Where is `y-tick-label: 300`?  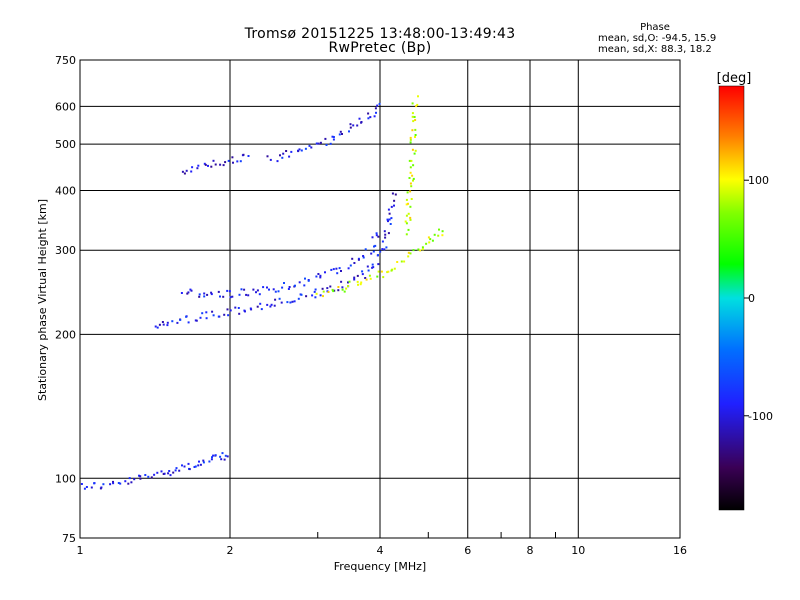 y-tick-label: 300 is located at coordinates (65, 250).